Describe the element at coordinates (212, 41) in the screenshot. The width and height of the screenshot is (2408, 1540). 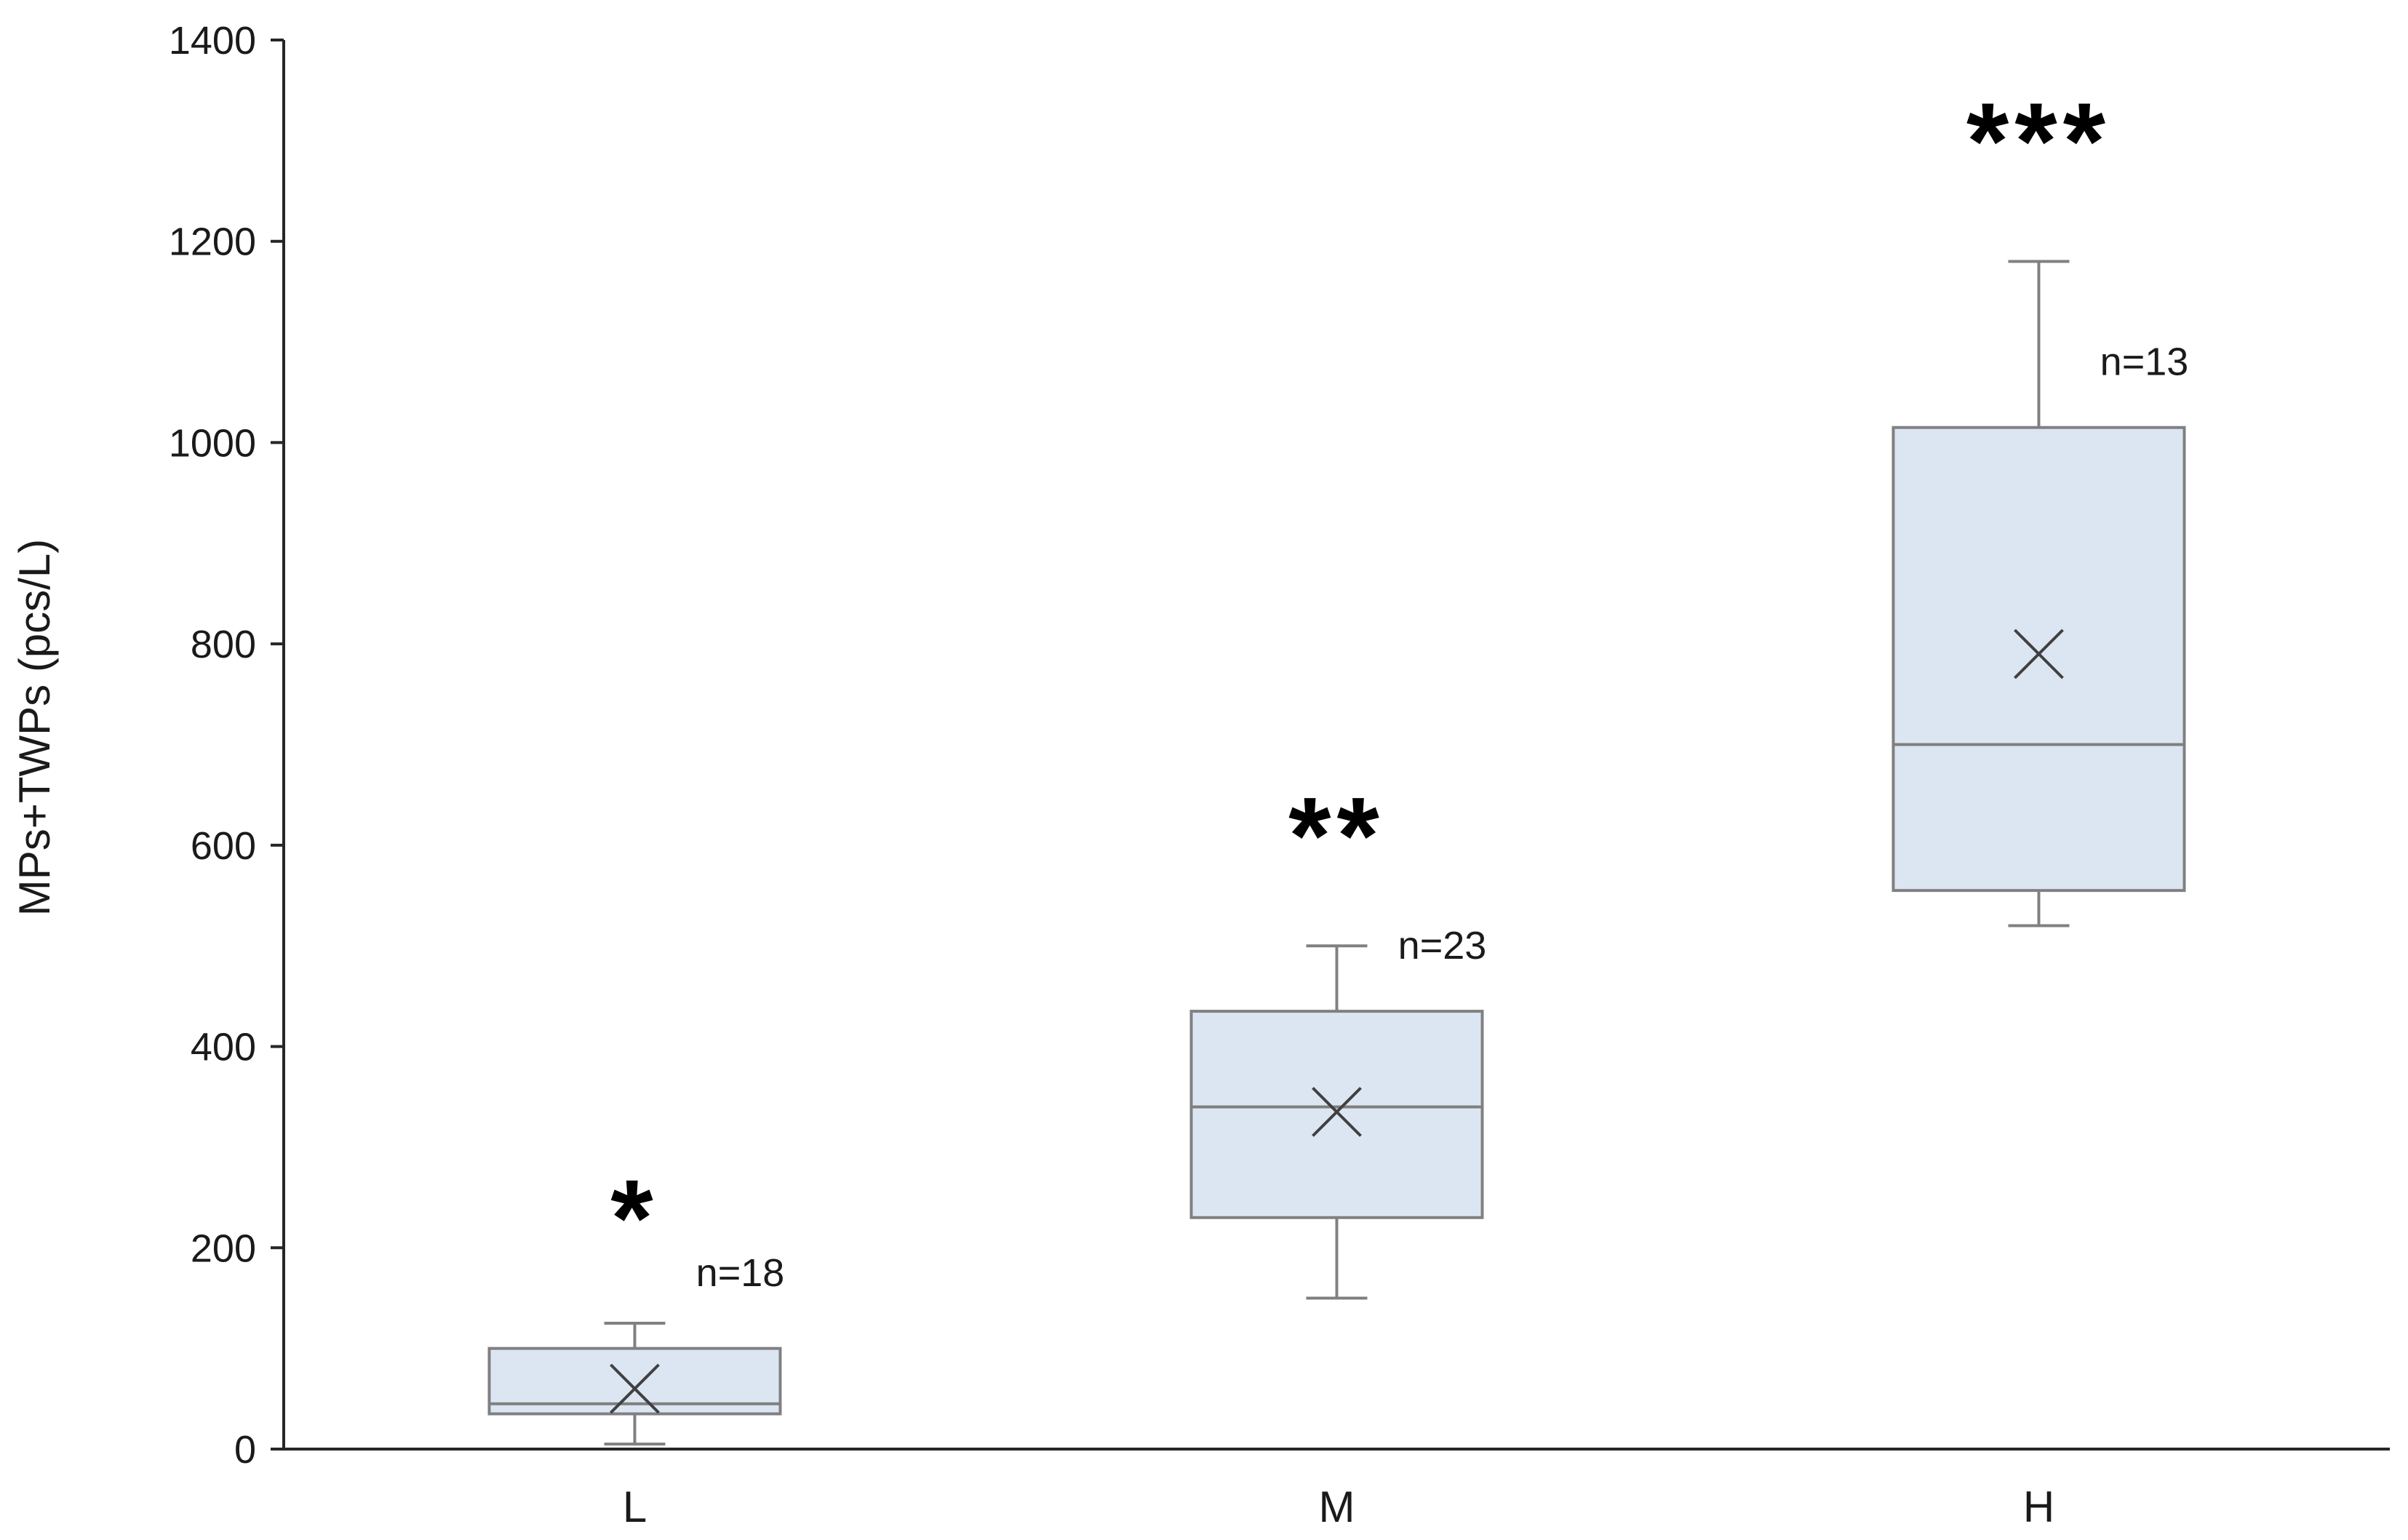
I see `y-tick-label: 1400` at that location.